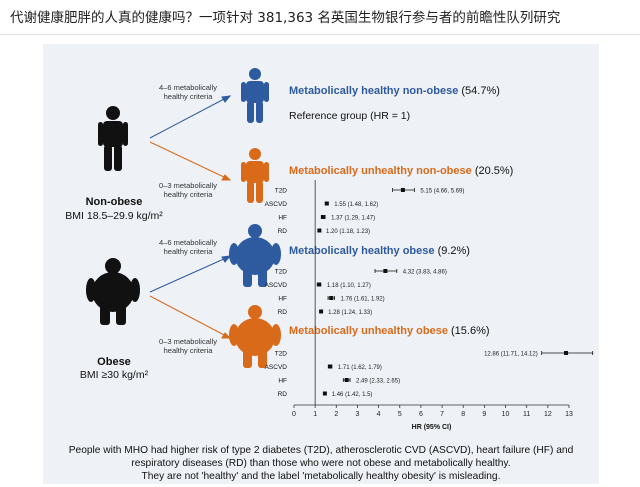  Describe the element at coordinates (362, 251) in the screenshot. I see `category-name: Metabolically healthy obese` at that location.